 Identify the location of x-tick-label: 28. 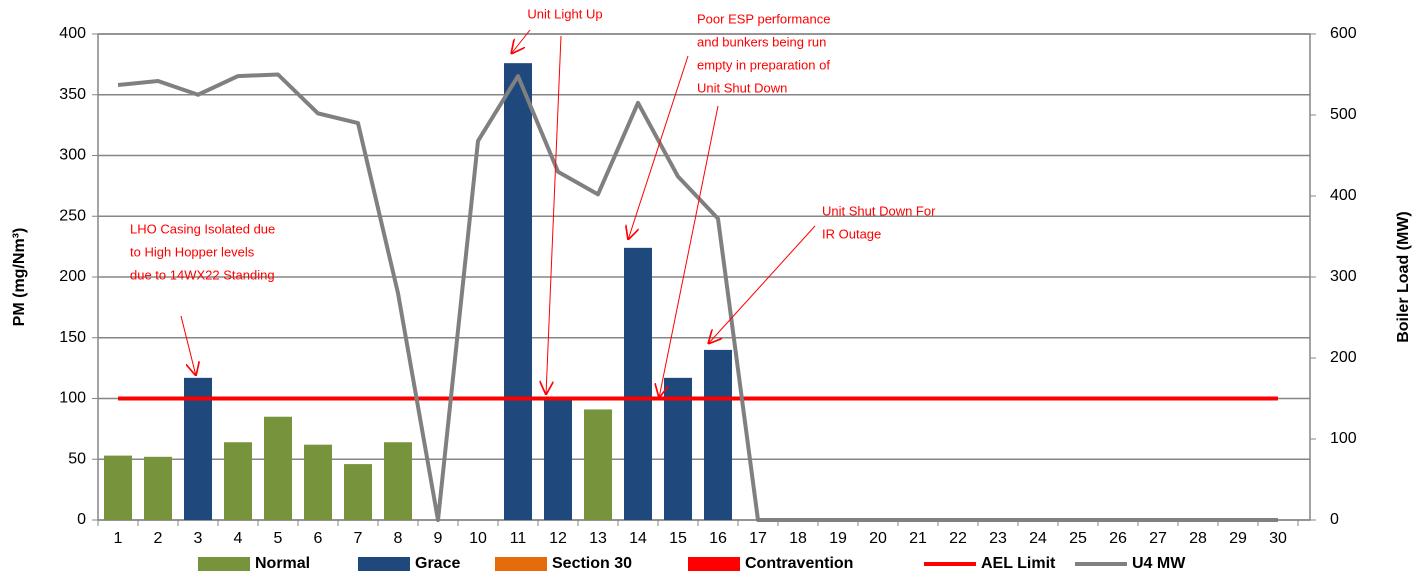
(1198, 538).